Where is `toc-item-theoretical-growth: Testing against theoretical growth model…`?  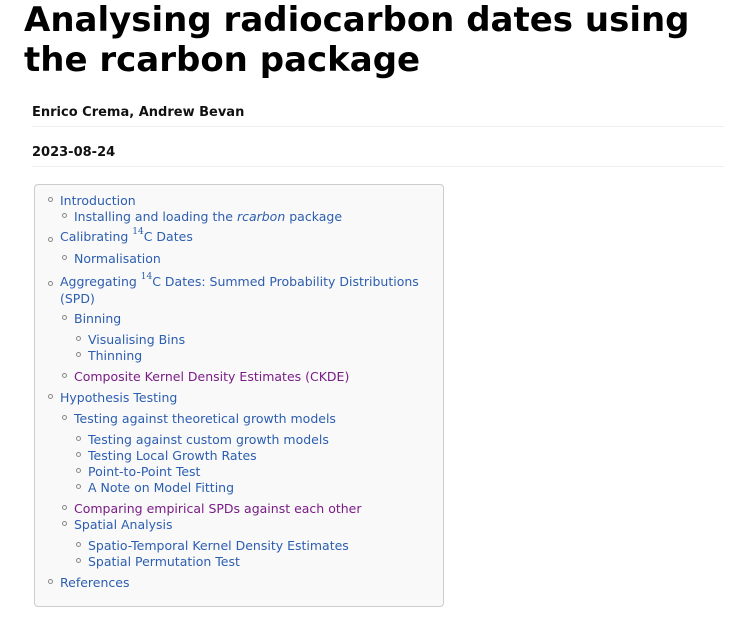 toc-item-theoretical-growth: Testing against theoretical growth model… is located at coordinates (239, 419).